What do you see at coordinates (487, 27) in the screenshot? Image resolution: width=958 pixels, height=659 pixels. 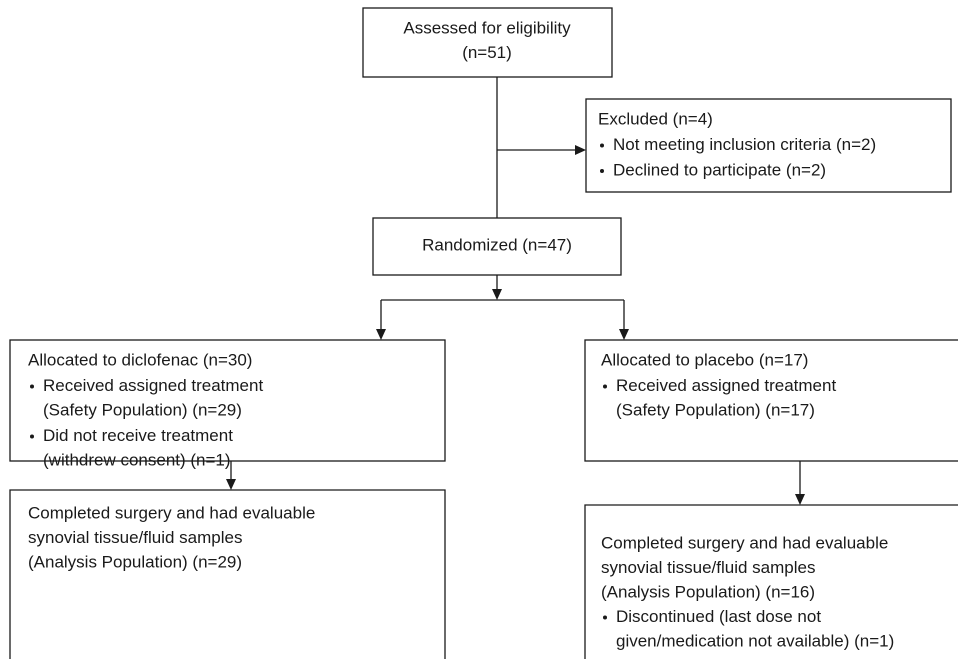 I see `label: Assessed for eligibility` at bounding box center [487, 27].